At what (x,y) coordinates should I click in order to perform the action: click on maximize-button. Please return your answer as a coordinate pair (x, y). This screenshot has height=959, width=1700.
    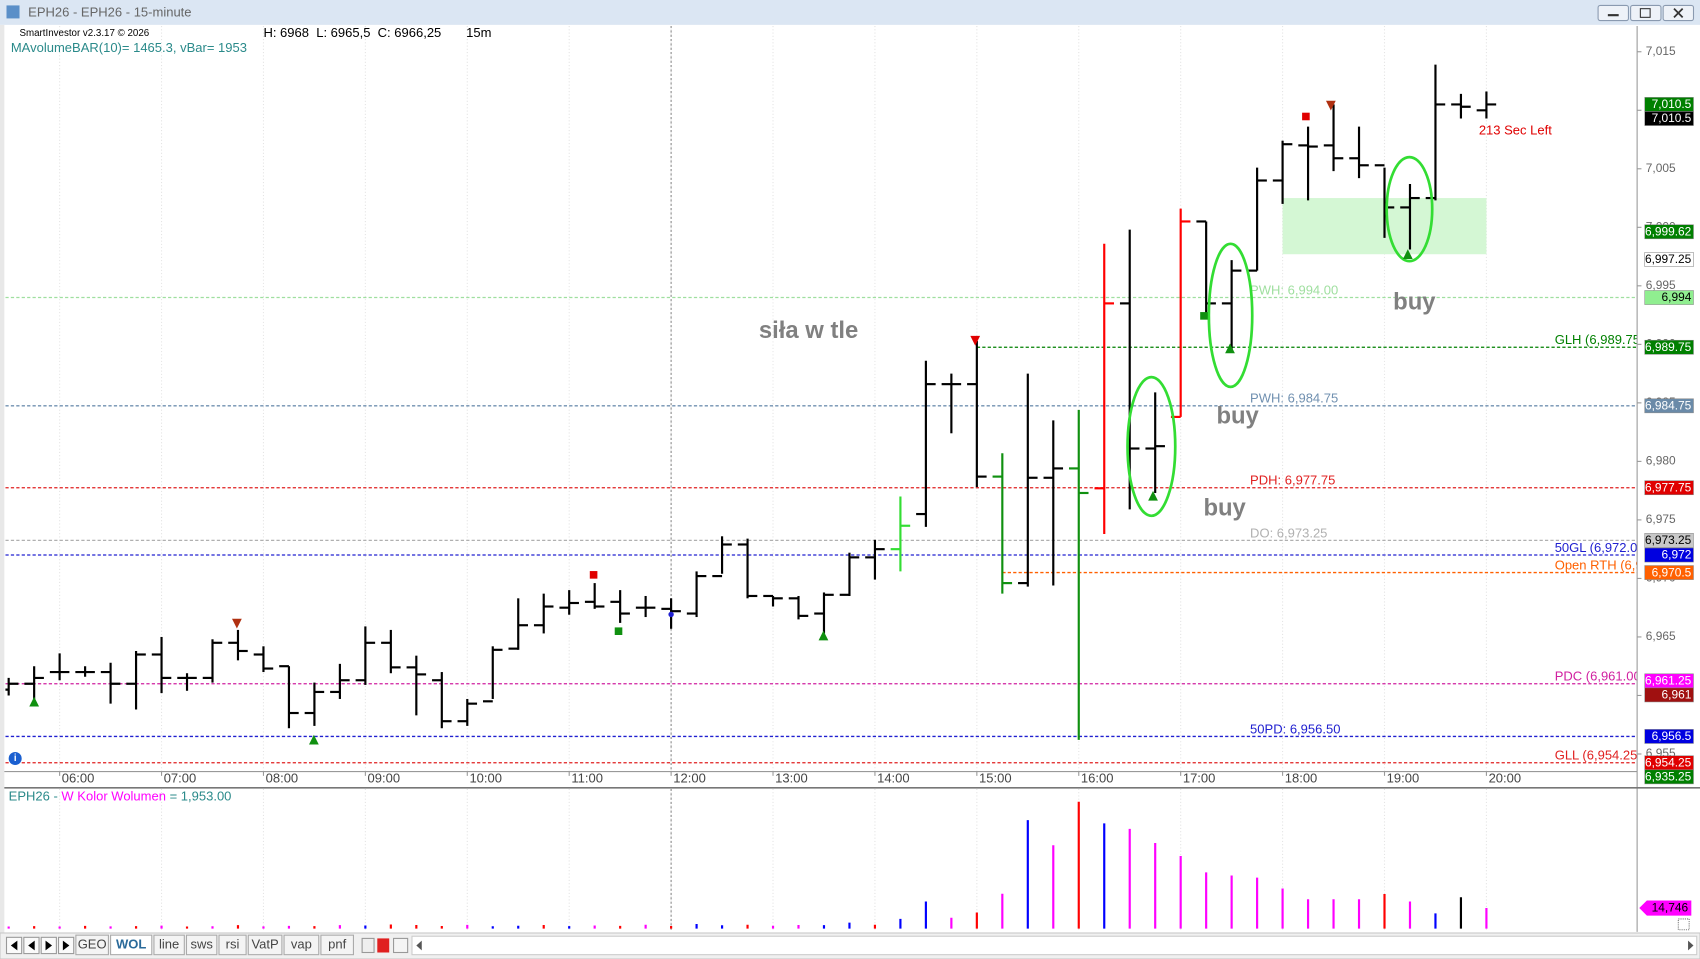
    Looking at the image, I should click on (1646, 13).